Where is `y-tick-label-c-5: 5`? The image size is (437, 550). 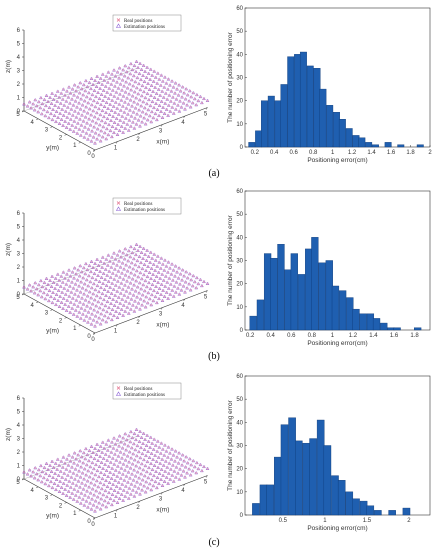
y-tick-label-c-5: 5 is located at coordinates (18, 483).